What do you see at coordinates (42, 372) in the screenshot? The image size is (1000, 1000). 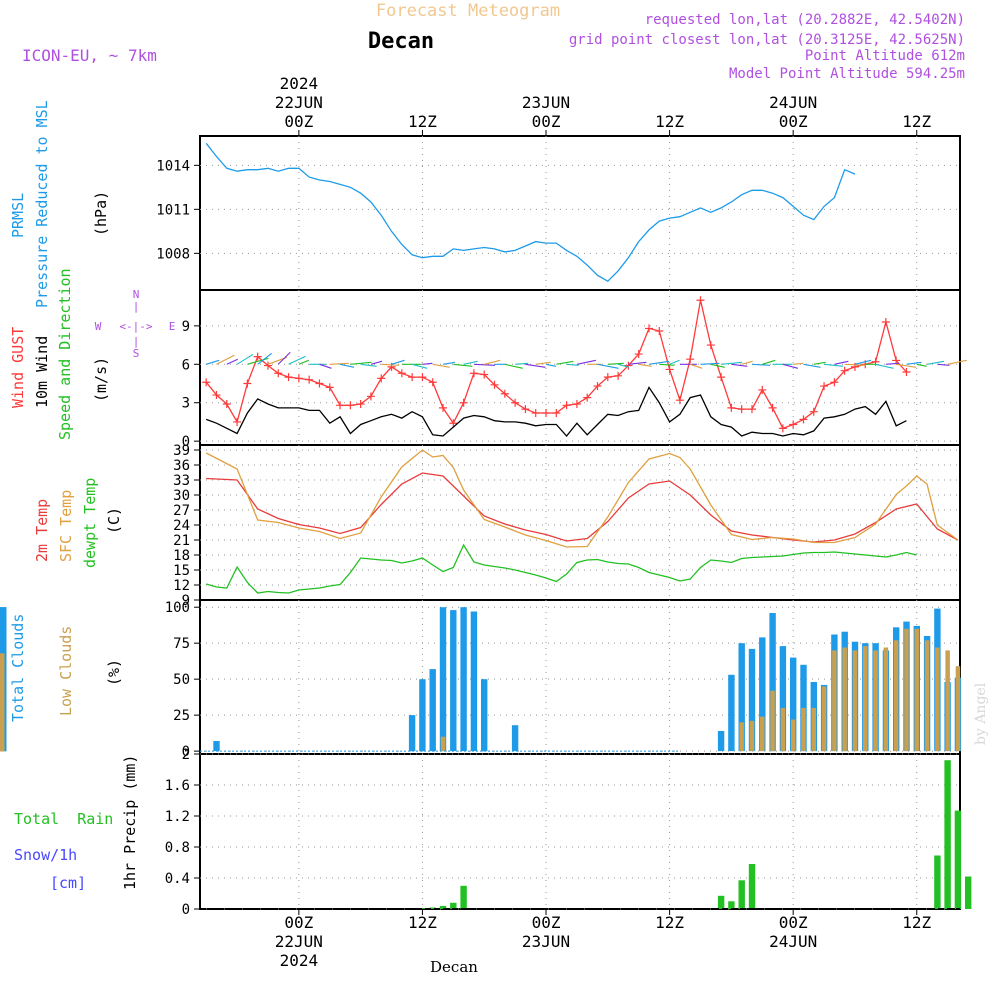 I see `wind-10m-label: 10m Wind` at bounding box center [42, 372].